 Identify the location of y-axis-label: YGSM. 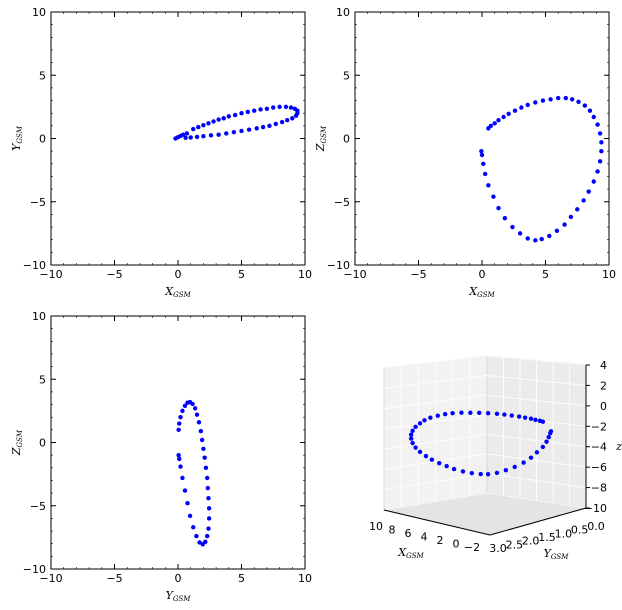
(17, 138).